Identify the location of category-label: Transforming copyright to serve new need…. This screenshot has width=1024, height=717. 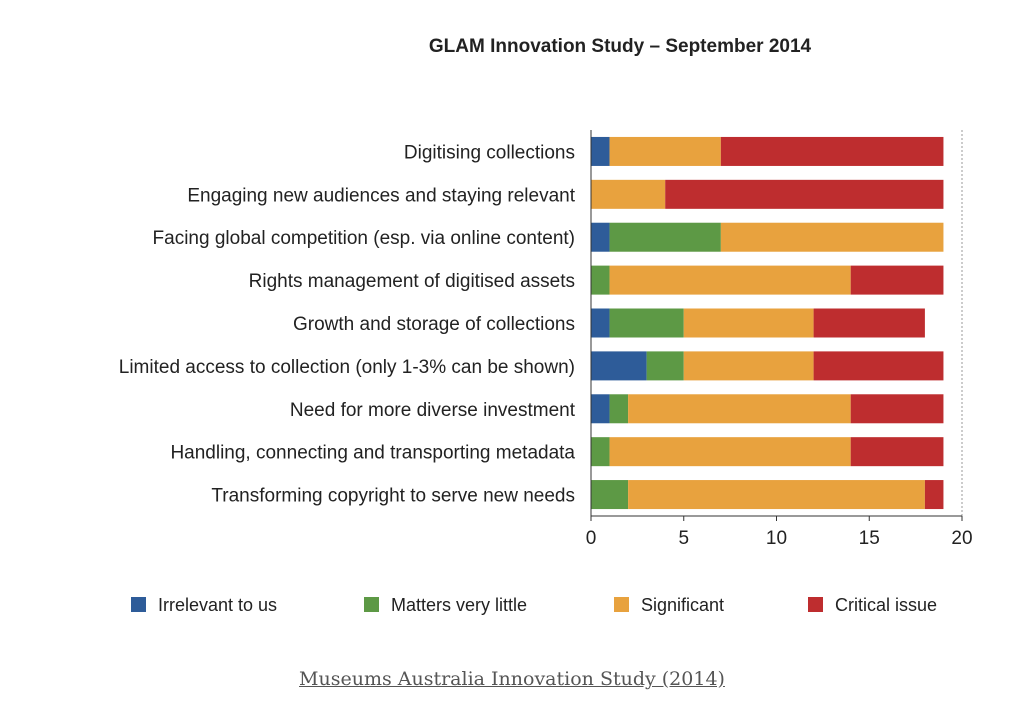
(393, 496).